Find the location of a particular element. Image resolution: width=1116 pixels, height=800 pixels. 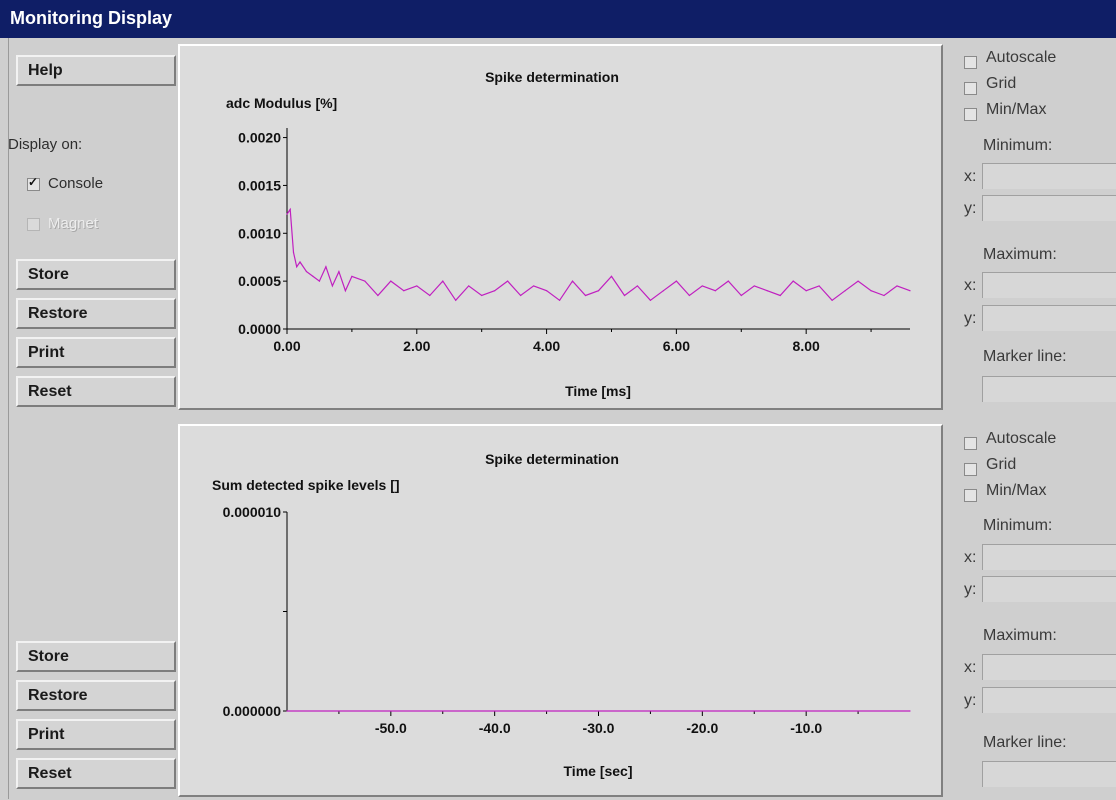

console-label: Console is located at coordinates (76, 183).